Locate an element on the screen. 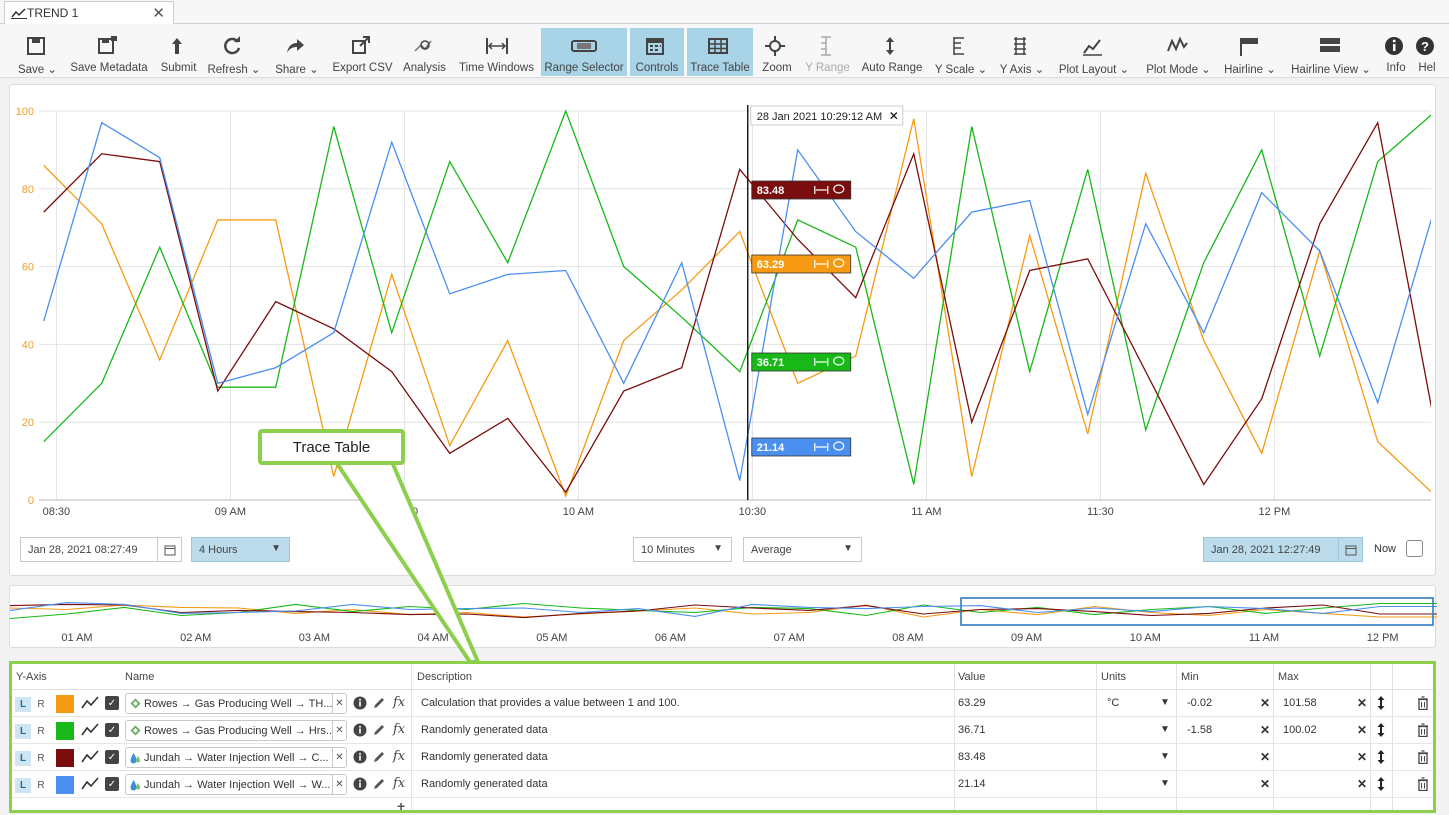 The image size is (1449, 815). plot-mode-button: Plot Mode ⌄ is located at coordinates (1178, 52).